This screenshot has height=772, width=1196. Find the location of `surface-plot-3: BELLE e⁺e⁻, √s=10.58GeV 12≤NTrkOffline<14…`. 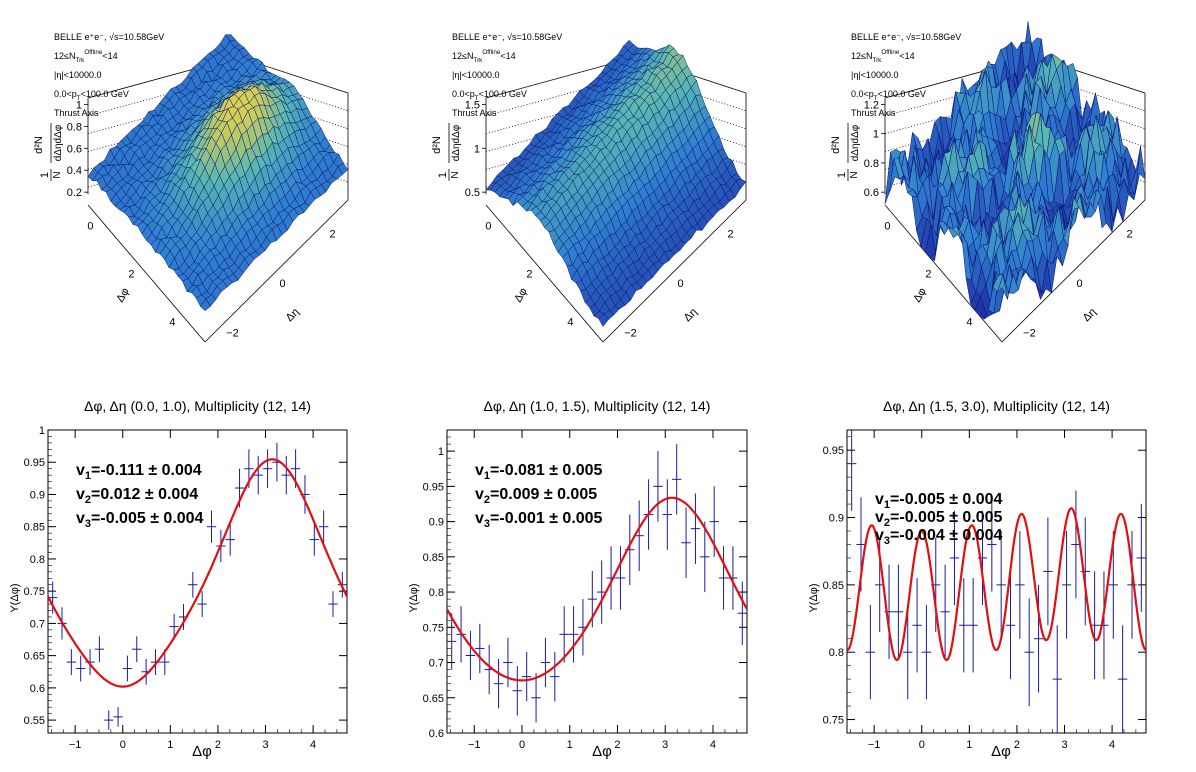

surface-plot-3: BELLE e⁺e⁻, √s=10.58GeV 12≤NTrkOffline<14… is located at coordinates (988, 182).